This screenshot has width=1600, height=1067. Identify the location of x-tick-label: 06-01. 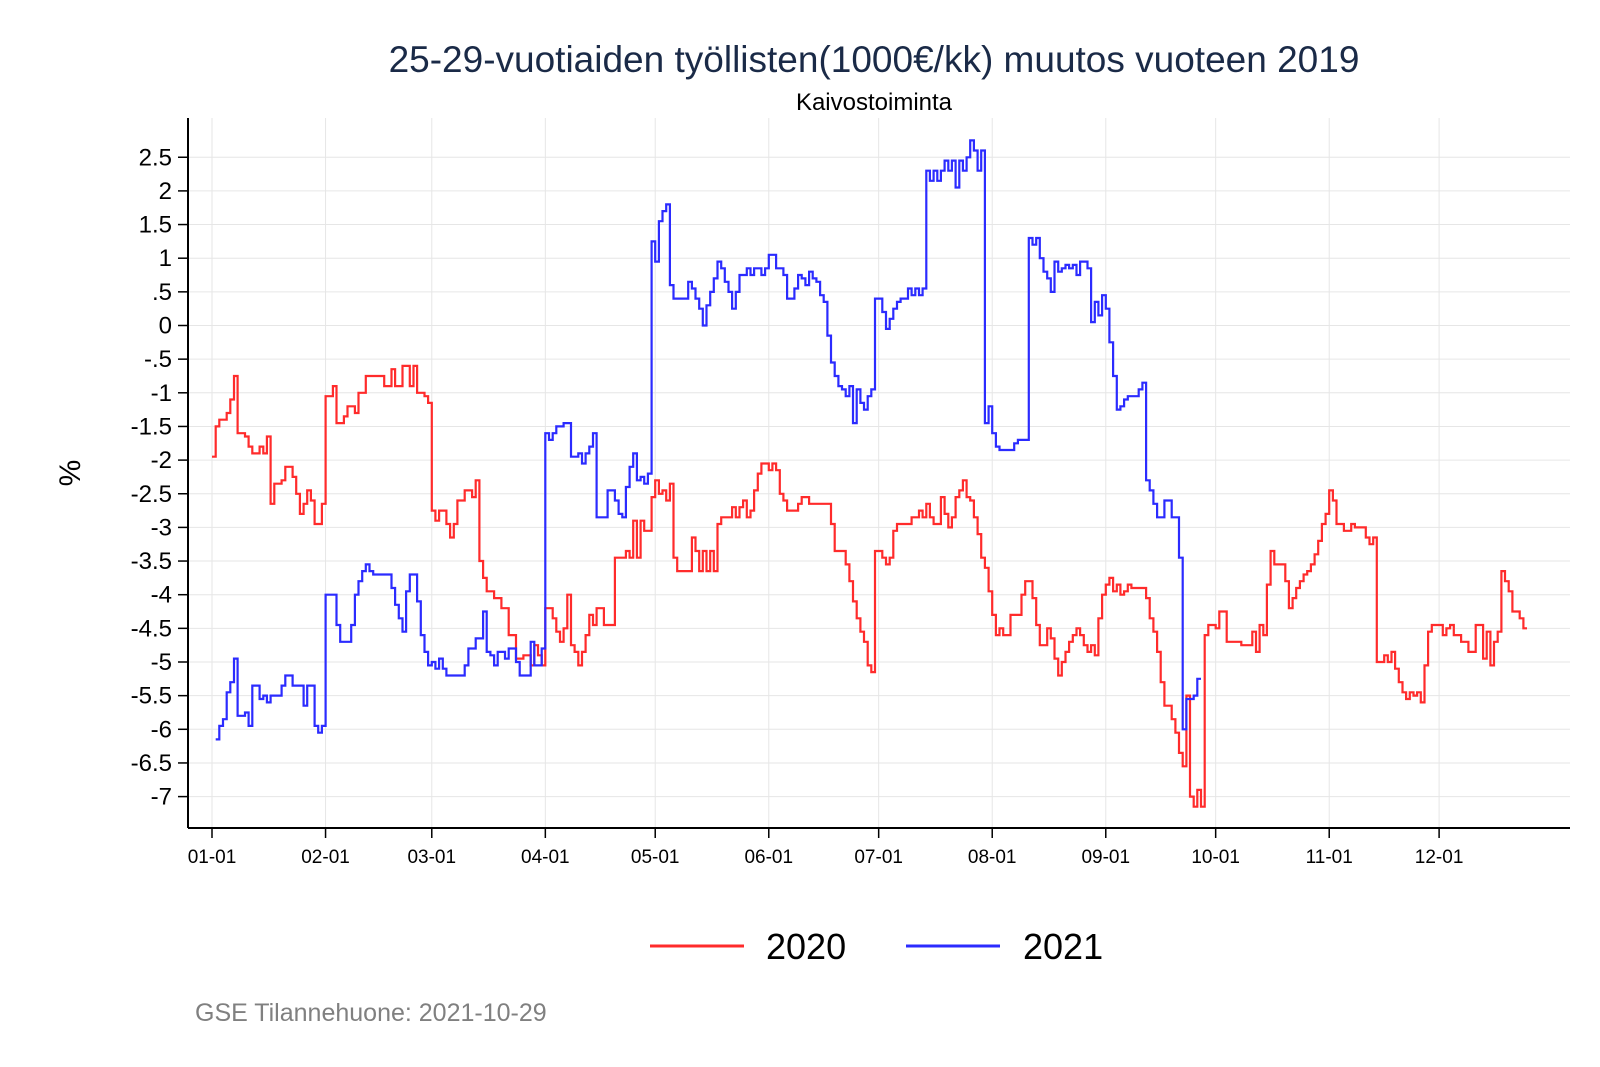
(768, 857).